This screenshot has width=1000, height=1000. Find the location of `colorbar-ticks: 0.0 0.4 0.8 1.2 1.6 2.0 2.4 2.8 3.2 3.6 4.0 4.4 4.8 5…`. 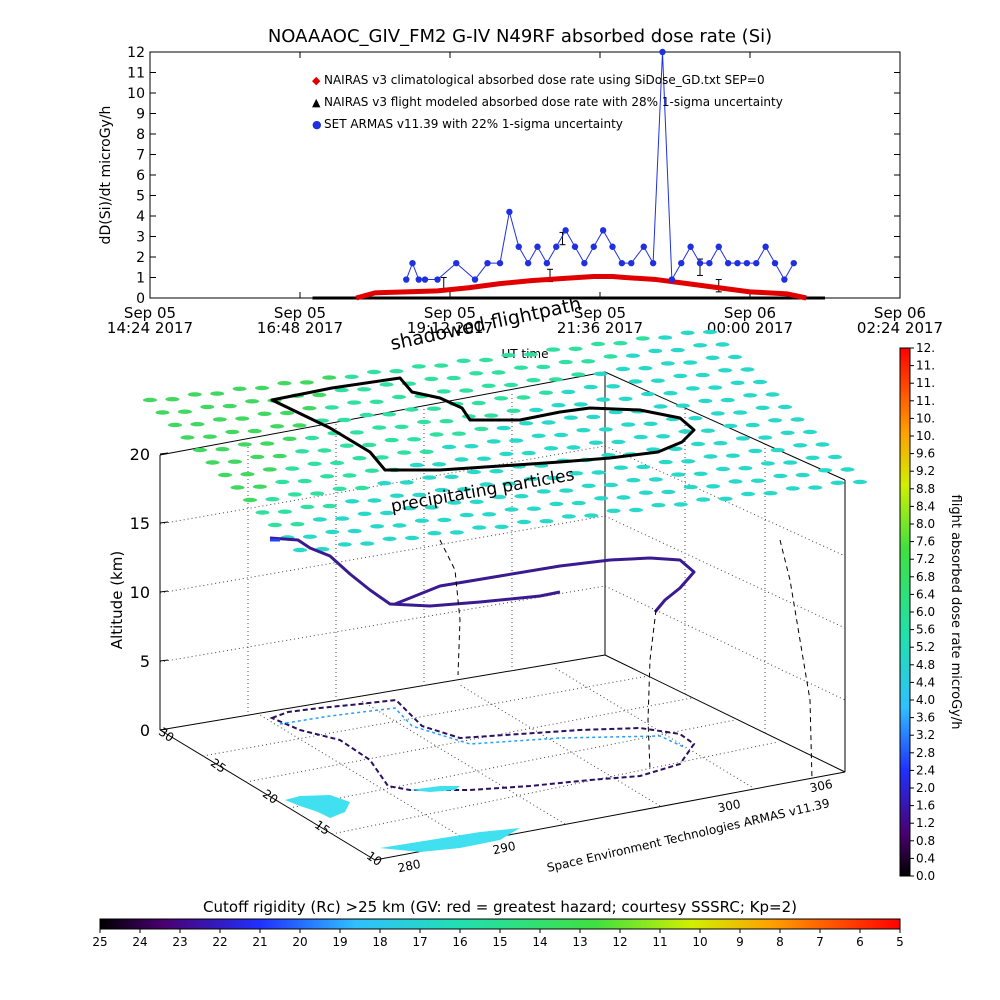

colorbar-ticks: 0.0 0.4 0.8 1.2 1.6 2.0 2.4 2.8 3.2 3.6 4.0 4.4 4.8 5… is located at coordinates (922, 612).